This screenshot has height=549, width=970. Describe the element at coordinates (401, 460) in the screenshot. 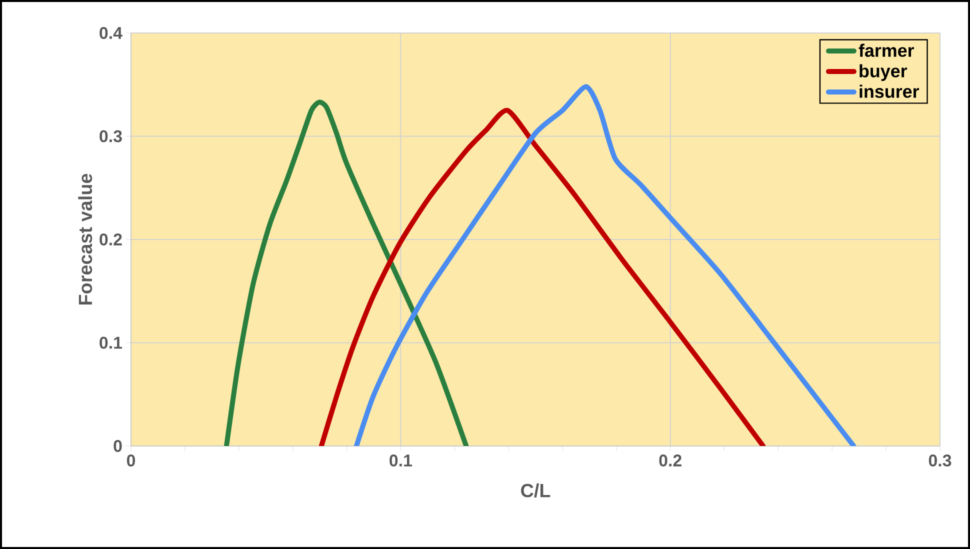

I see `x-tick-label: 0.1` at that location.